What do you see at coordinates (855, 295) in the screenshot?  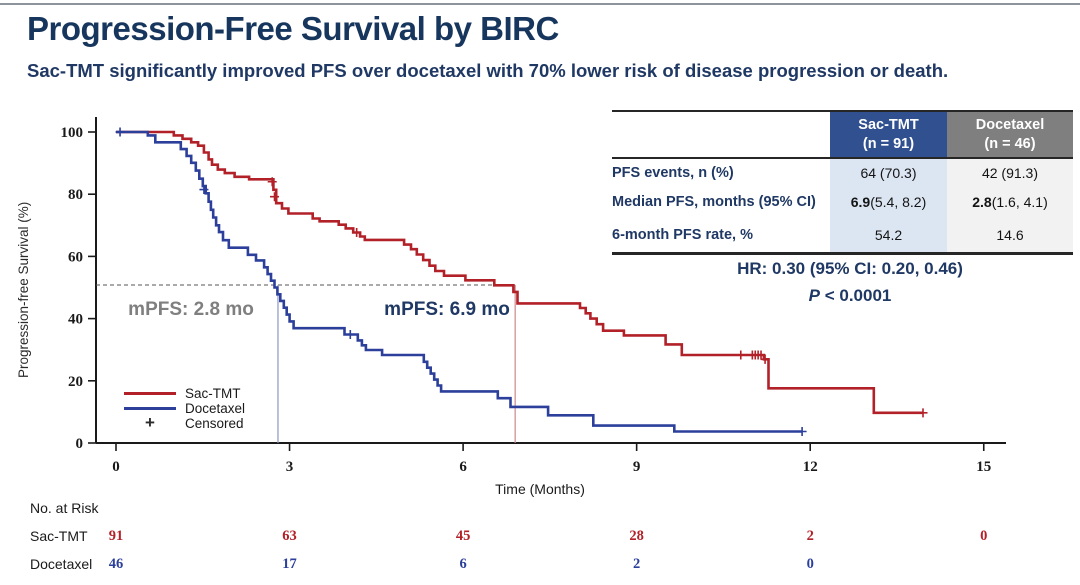 I see `p-value: < 0.0001` at bounding box center [855, 295].